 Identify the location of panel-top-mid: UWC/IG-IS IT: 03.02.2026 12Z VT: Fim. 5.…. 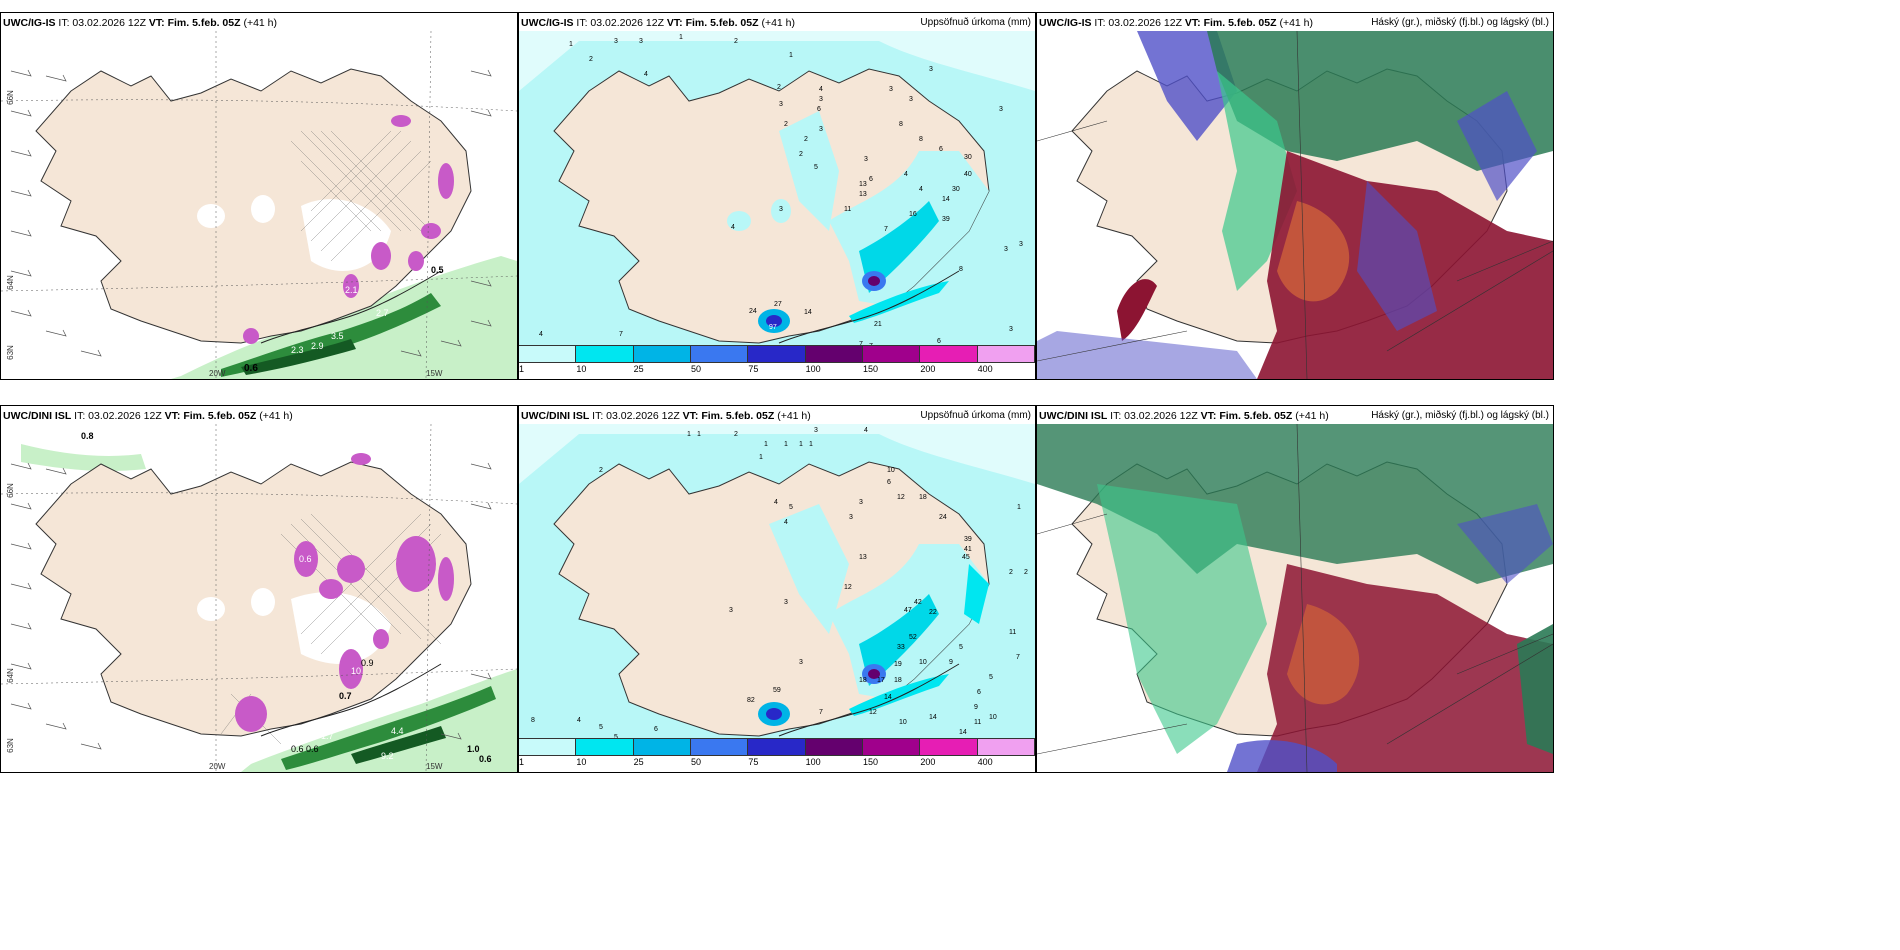
(777, 196).